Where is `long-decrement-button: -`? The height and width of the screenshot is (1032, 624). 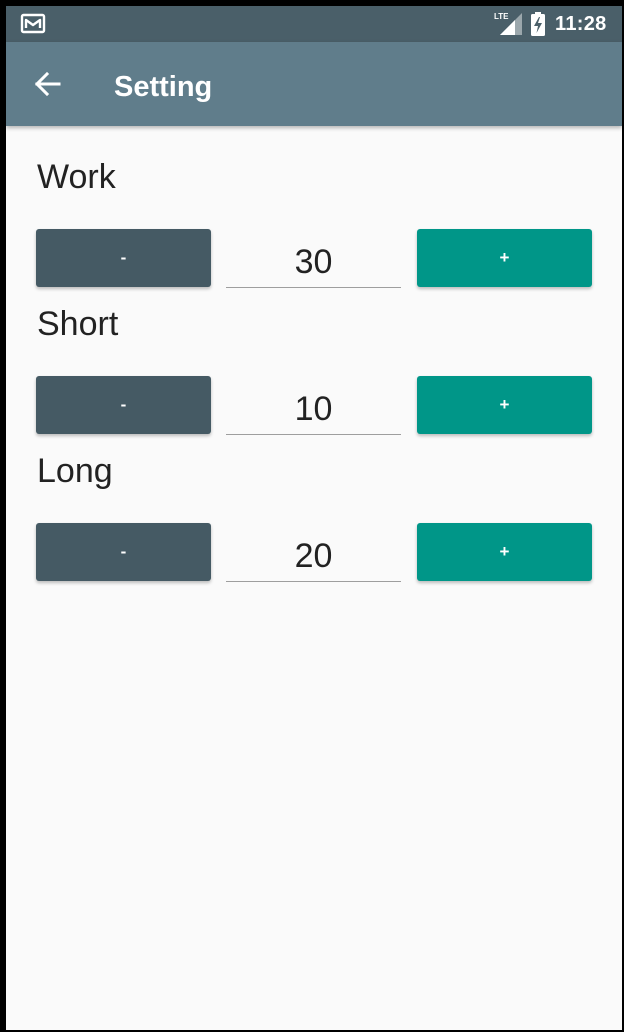 long-decrement-button: - is located at coordinates (123, 552).